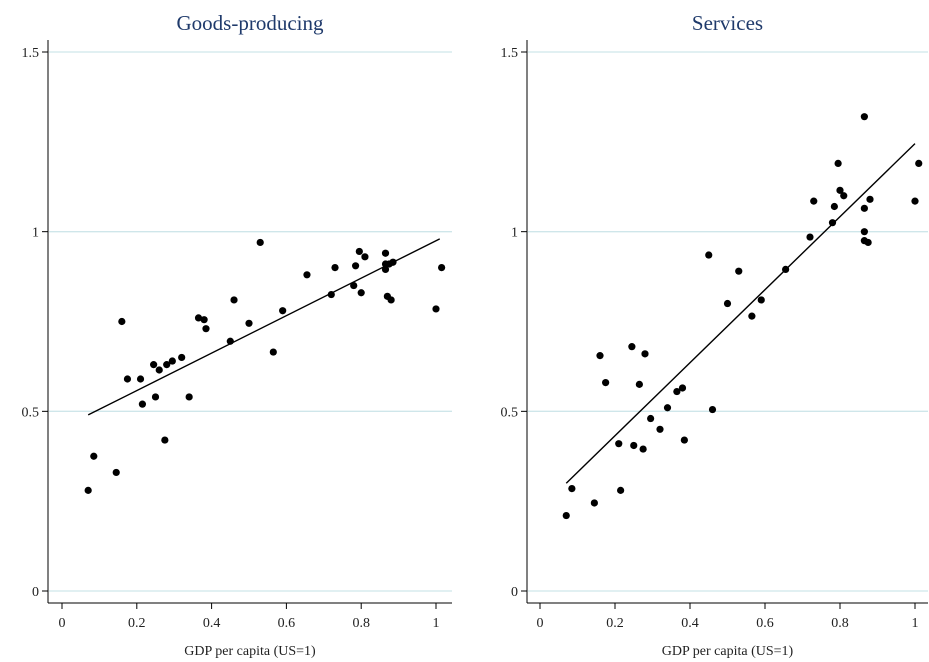 The image size is (929, 662). Describe the element at coordinates (540, 623) in the screenshot. I see `x-tick-label: 0` at that location.